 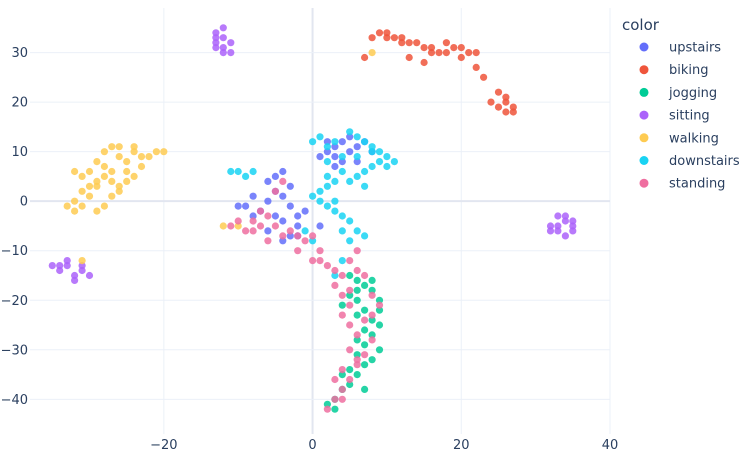 I want to click on legend-label: standing, so click(x=697, y=184).